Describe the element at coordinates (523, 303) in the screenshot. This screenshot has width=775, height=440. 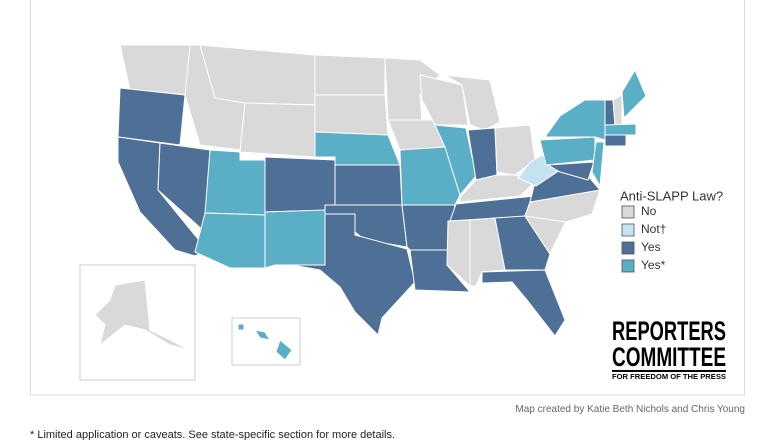
I see `state-fl` at that location.